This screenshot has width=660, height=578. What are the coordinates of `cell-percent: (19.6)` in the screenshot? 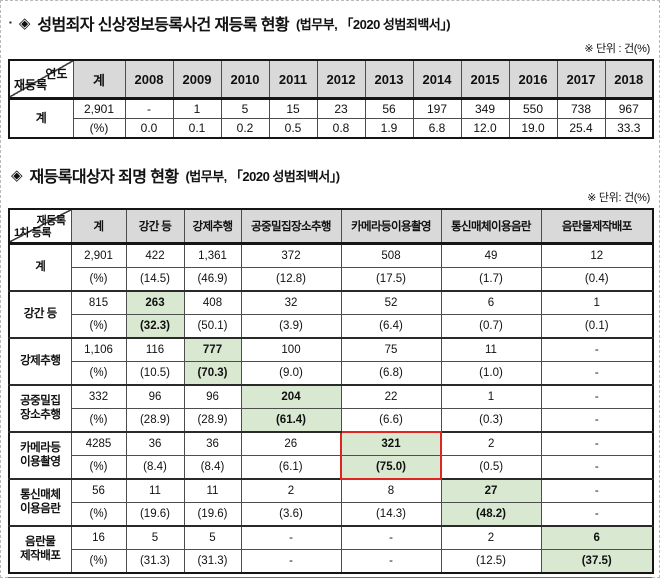 It's located at (212, 514).